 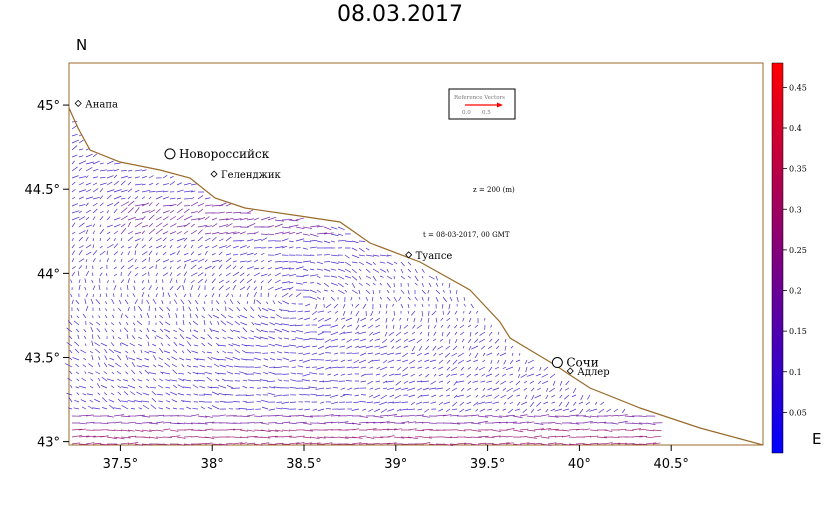 What do you see at coordinates (400, 14) in the screenshot?
I see `map-title: 08.03.2017` at bounding box center [400, 14].